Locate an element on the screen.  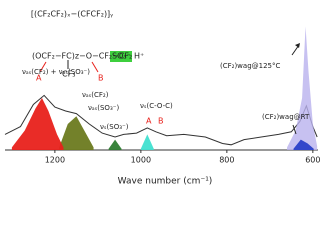
x-tick-label: 1000 is located at coordinates (141, 160).